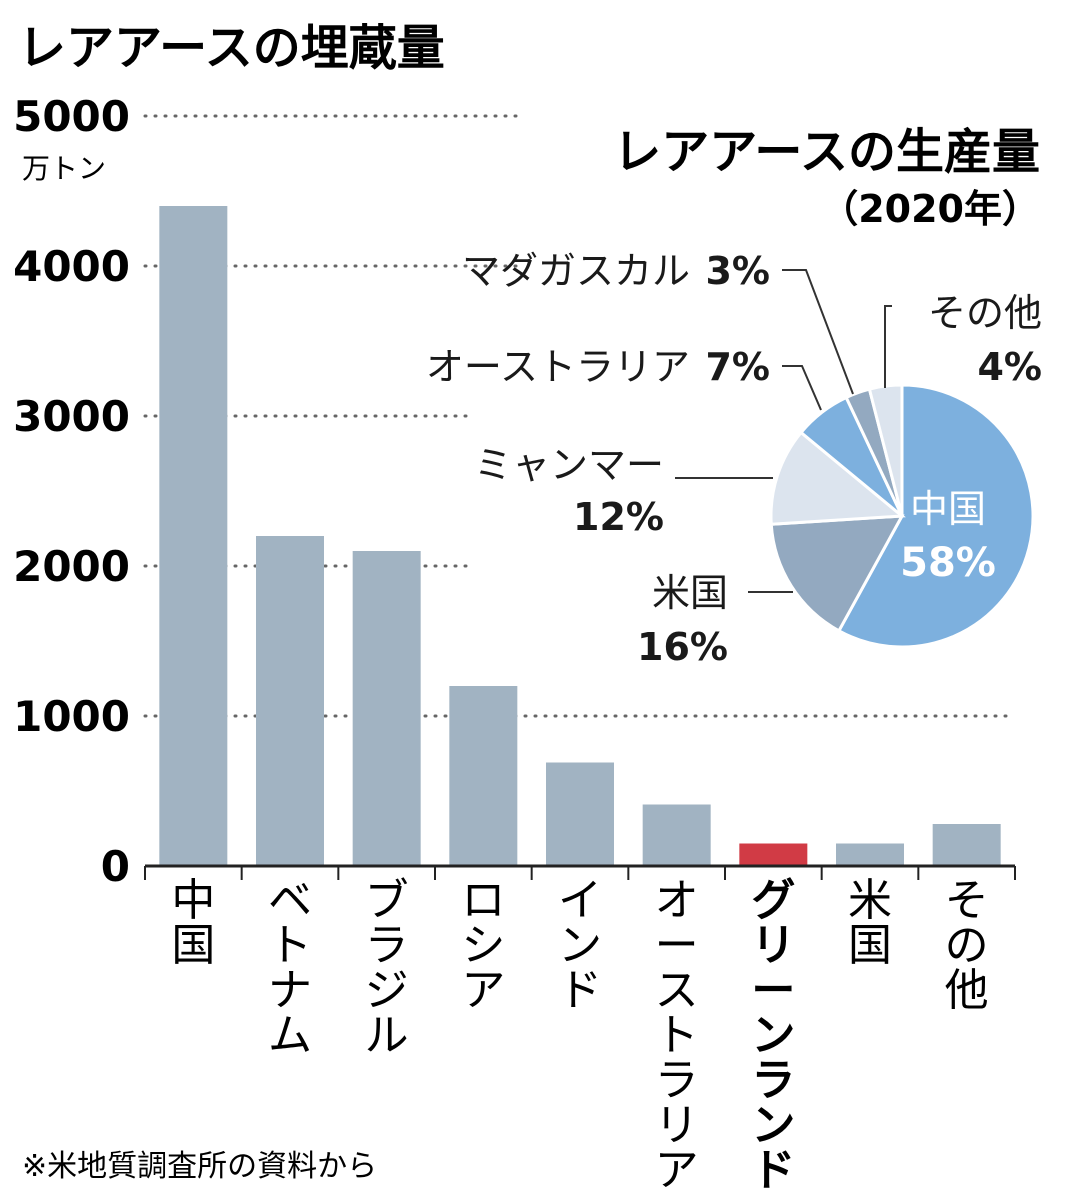 This screenshot has height=1204, width=1078. I want to click on pie-slice-label: ミャンマー, so click(569, 465).